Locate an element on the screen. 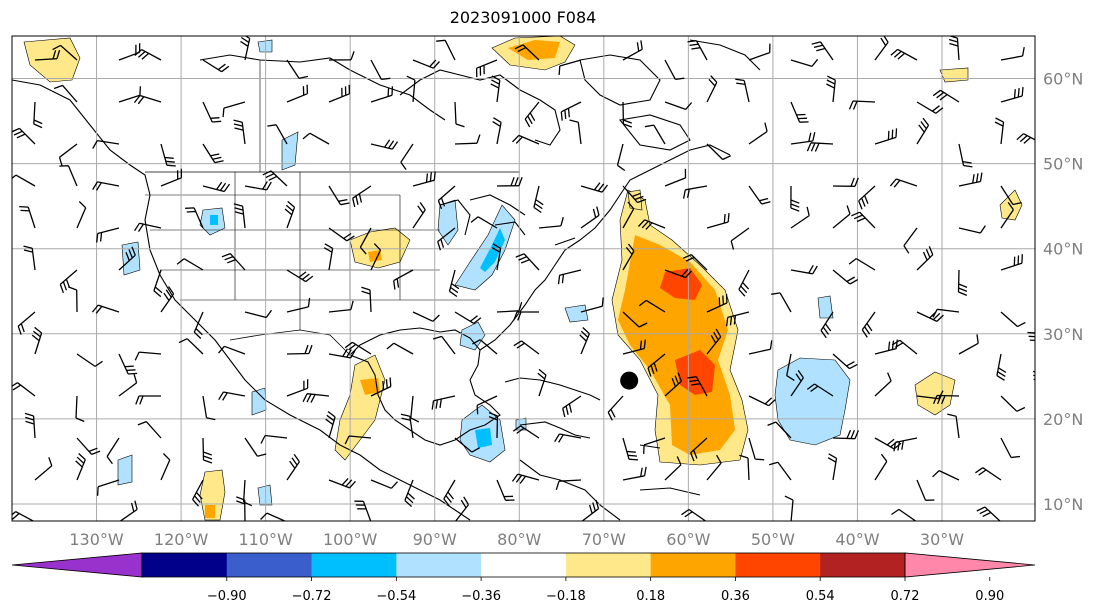 The width and height of the screenshot is (1105, 615). longitude-label: 110°W is located at coordinates (265, 539).